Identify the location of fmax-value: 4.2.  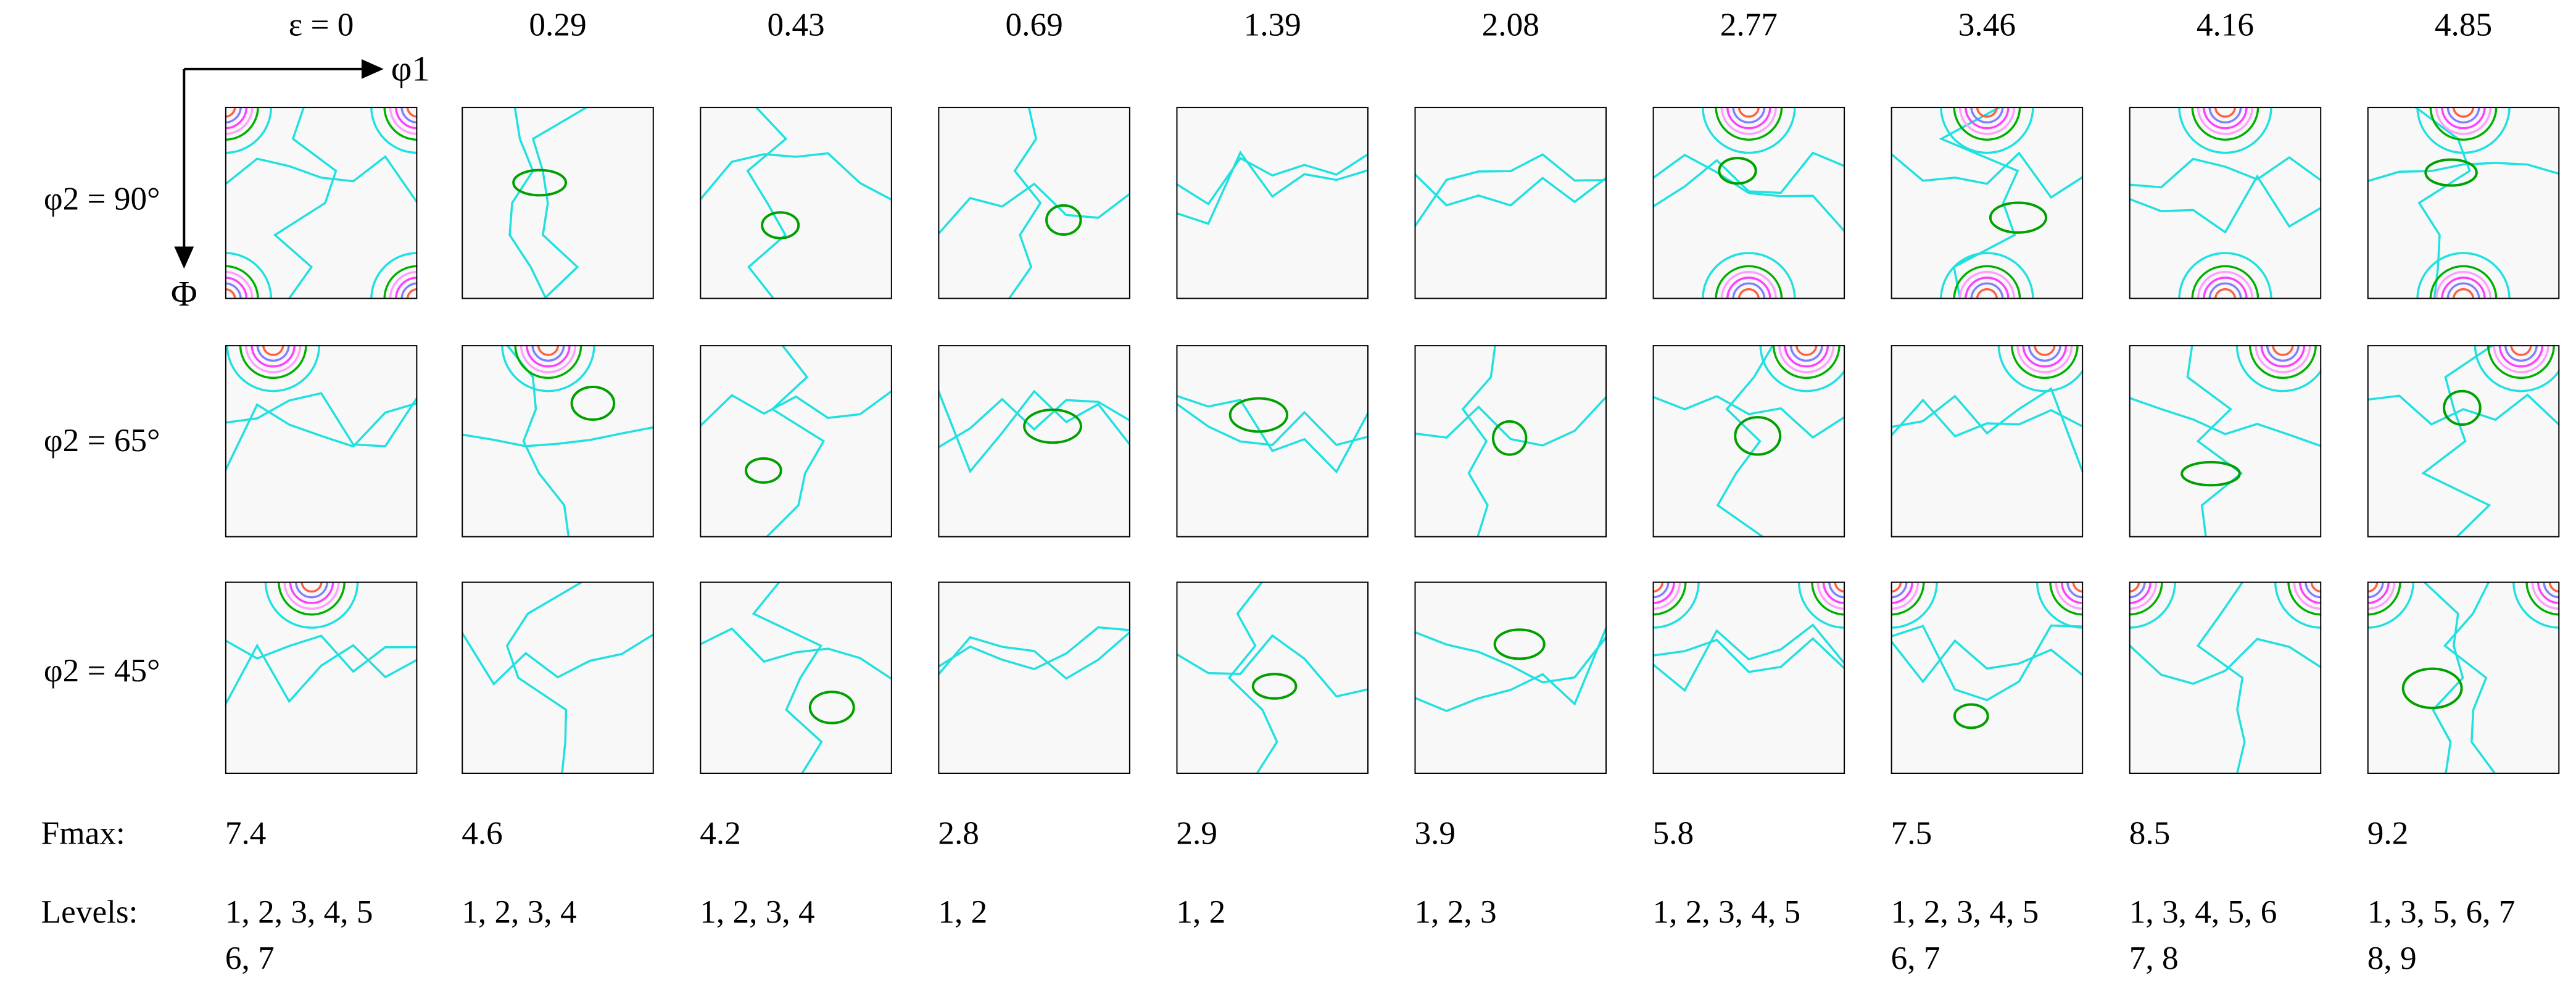
(721, 833).